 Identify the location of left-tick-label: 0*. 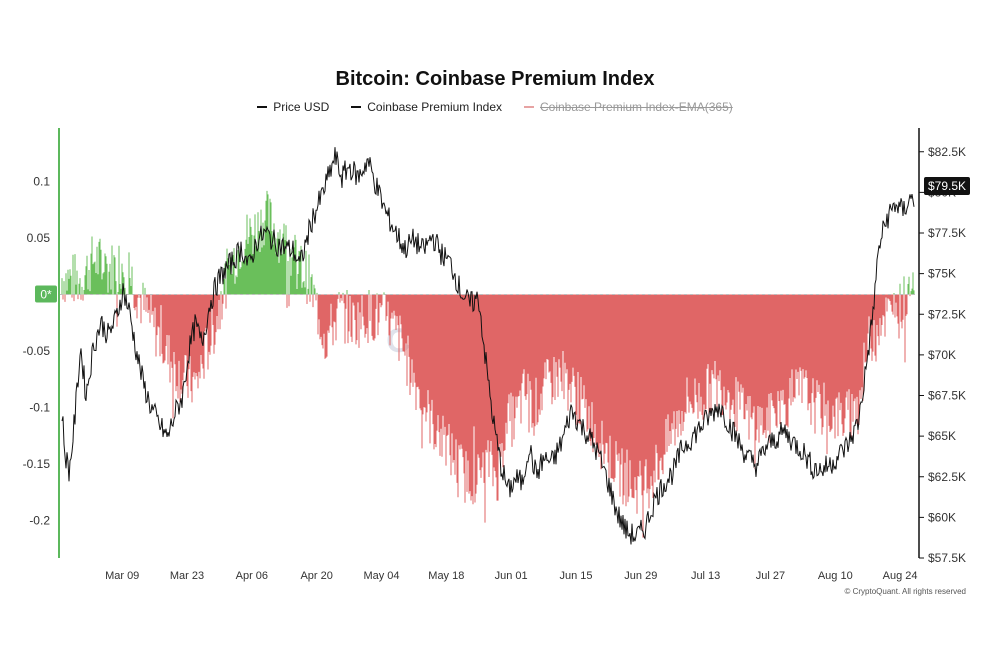
(46, 295).